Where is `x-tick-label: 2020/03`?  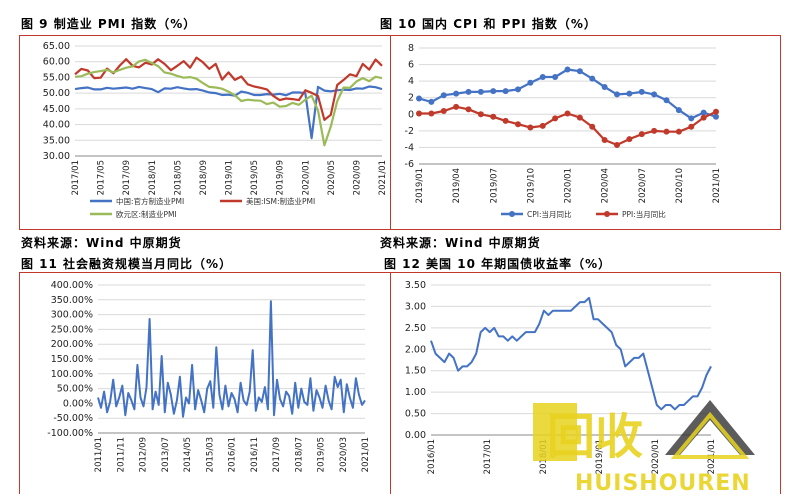 x-tick-label: 2020/03 is located at coordinates (344, 454).